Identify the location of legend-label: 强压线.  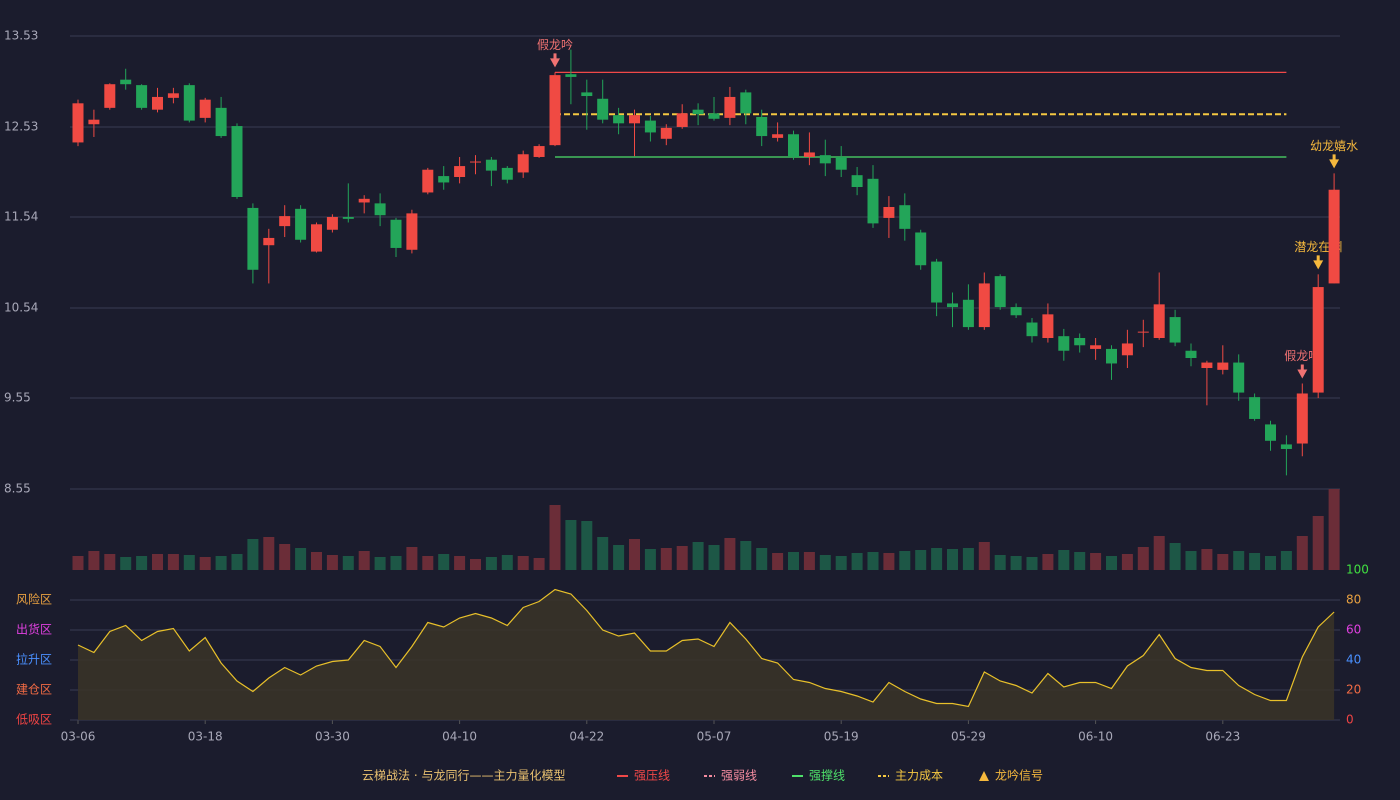
(652, 776).